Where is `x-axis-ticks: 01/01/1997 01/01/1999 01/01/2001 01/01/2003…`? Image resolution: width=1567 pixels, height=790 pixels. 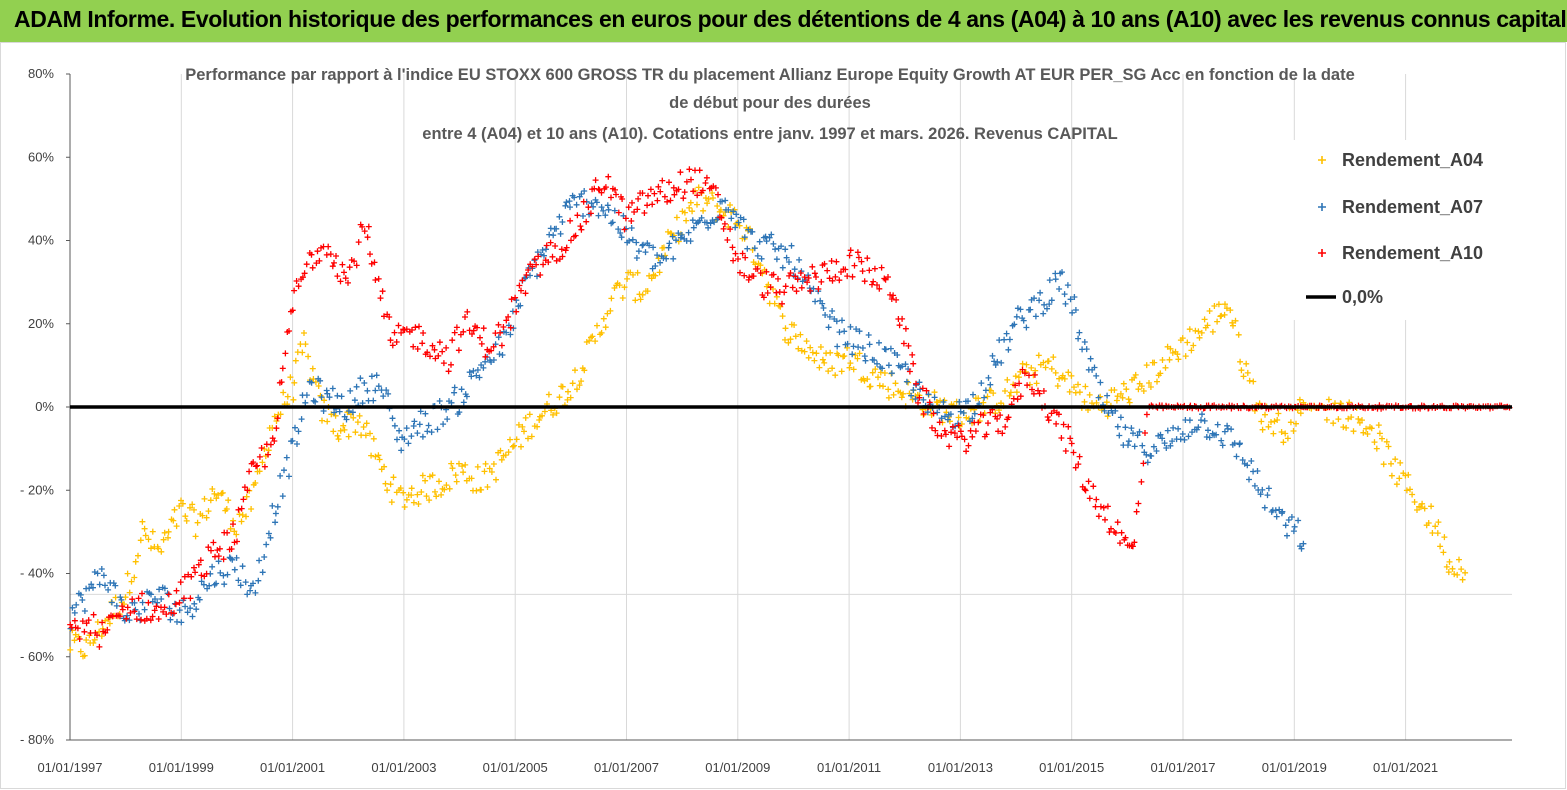
x-axis-ticks: 01/01/1997 01/01/1999 01/01/2001 01/01/2003… is located at coordinates (737, 767).